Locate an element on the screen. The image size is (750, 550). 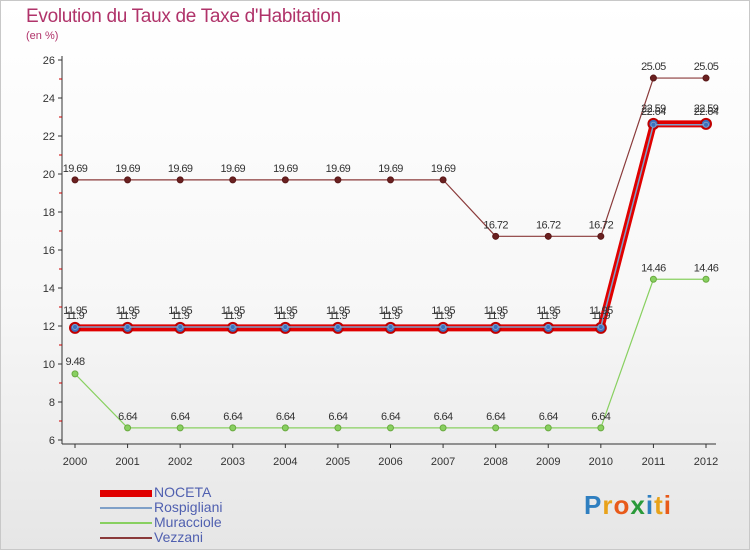
x-tick-label: 2003 is located at coordinates (233, 462).